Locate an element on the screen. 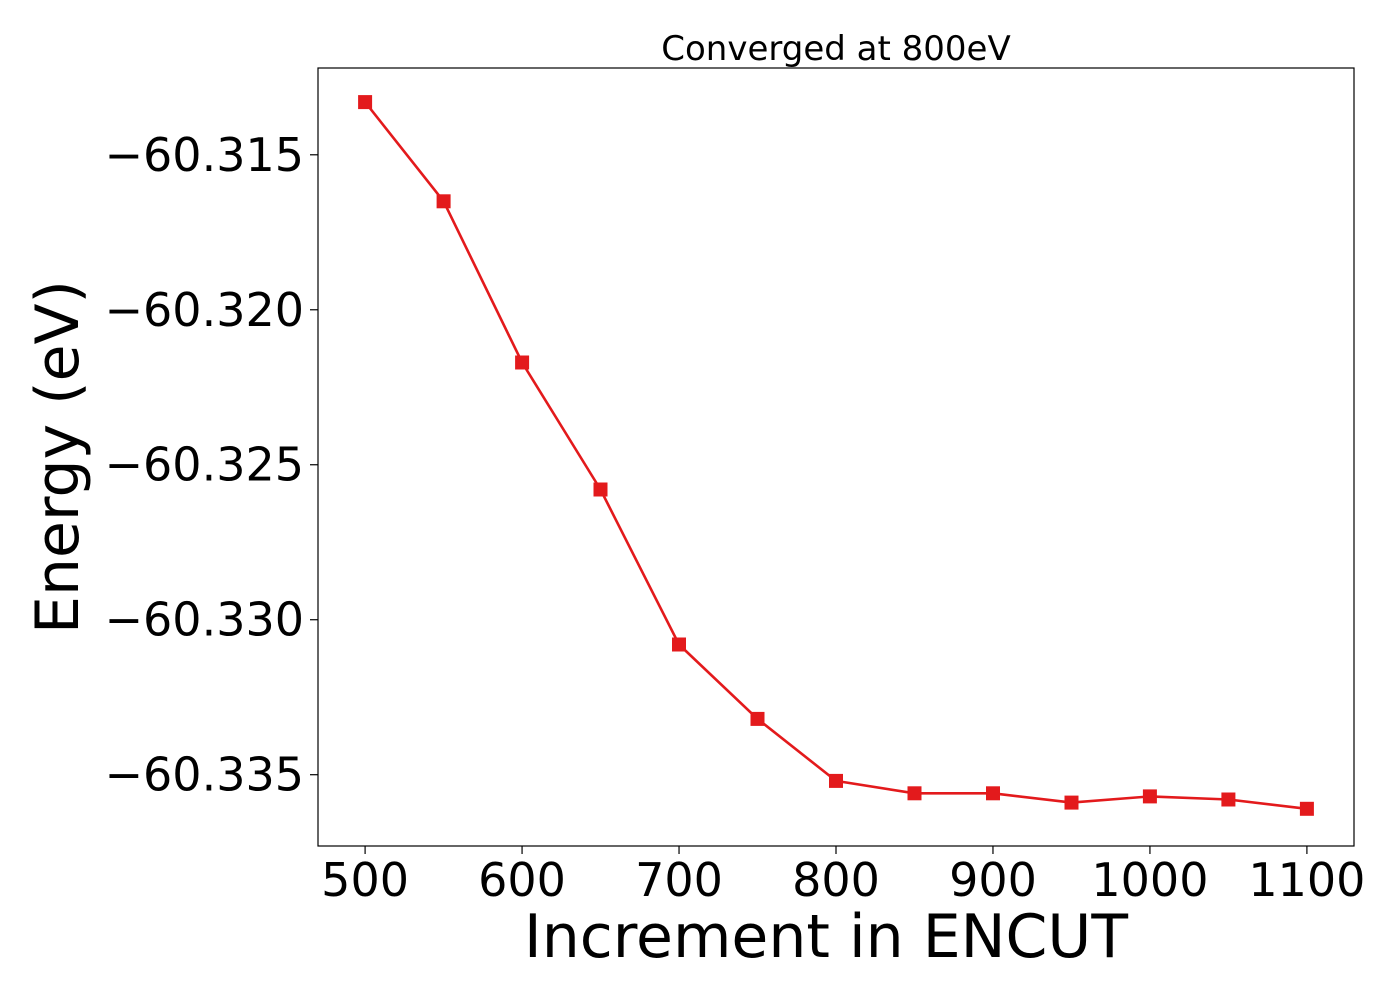 This screenshot has width=1400, height=1000. x-tick-label: 1000 is located at coordinates (1149, 880).